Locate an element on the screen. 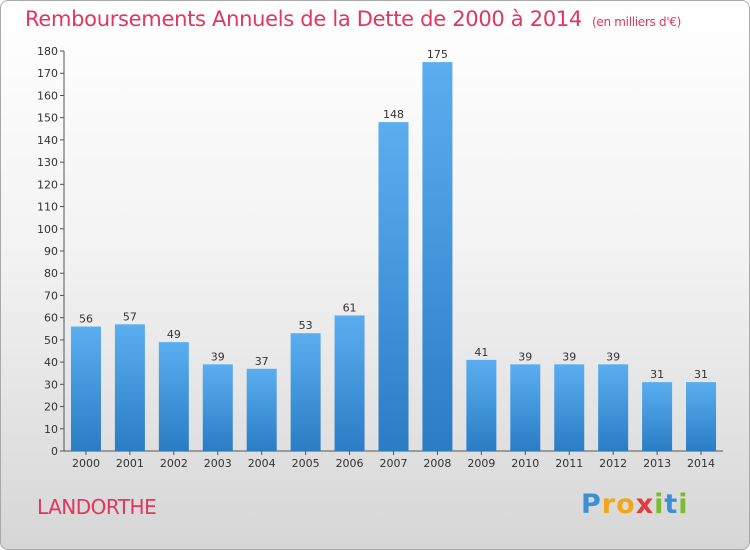  bar-2006 is located at coordinates (349, 383).